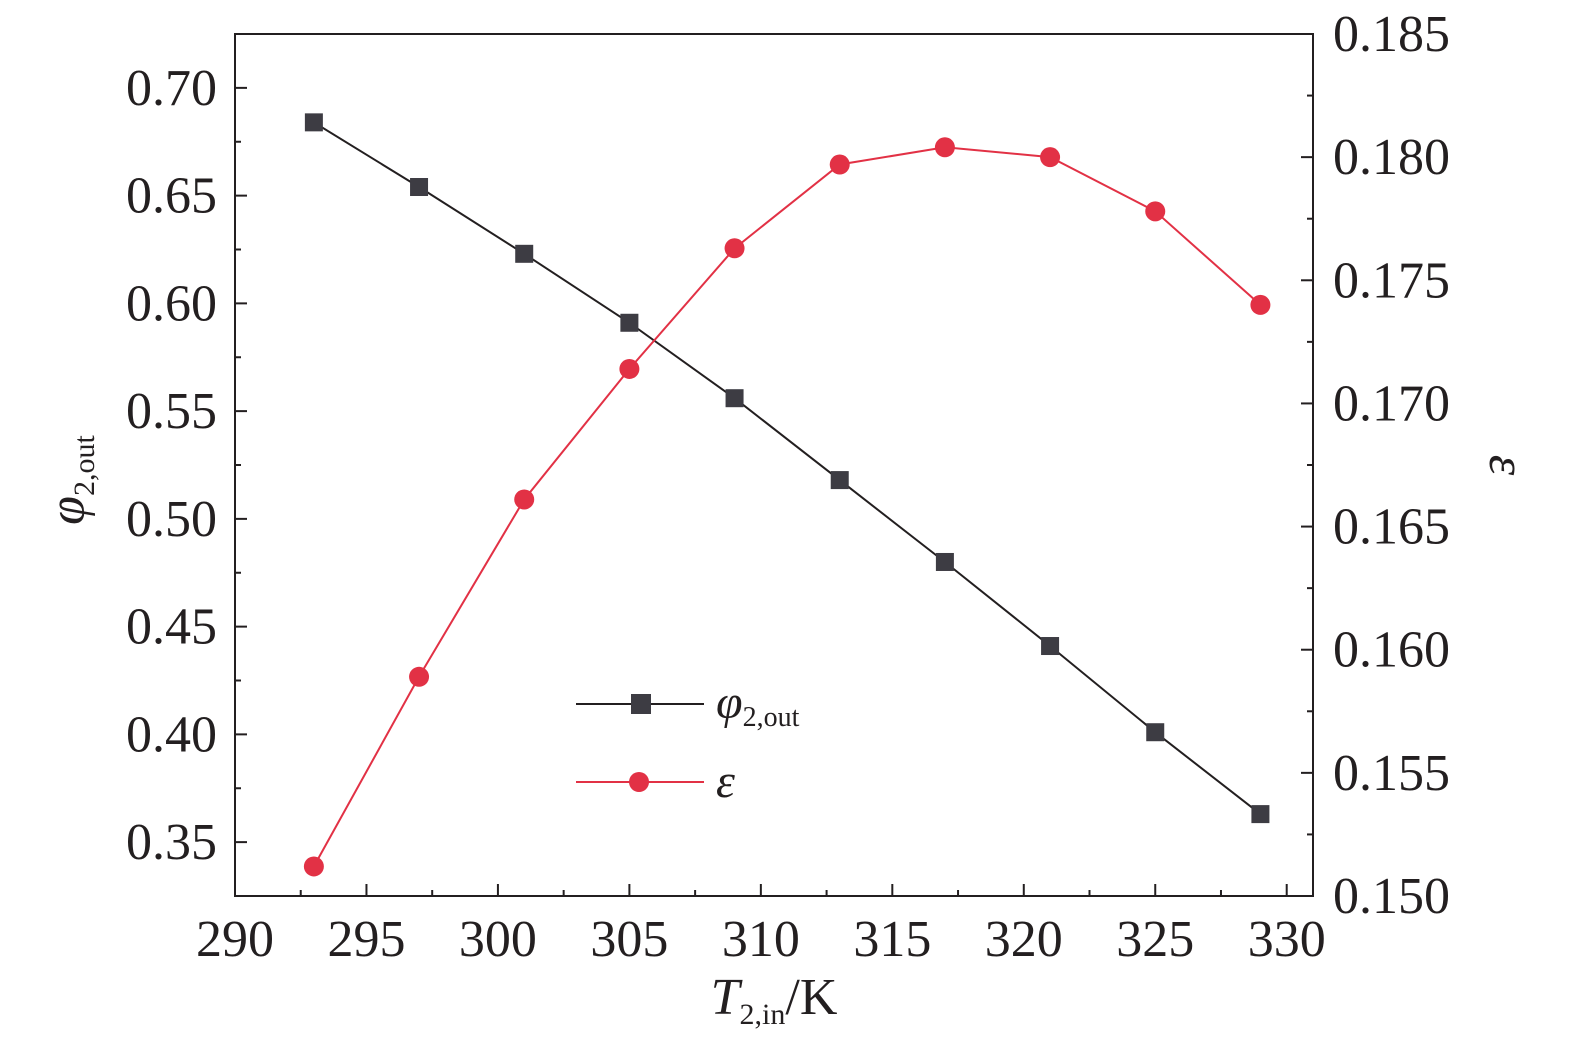 The image size is (1575, 1058). I want to click on y-right-tick-label: 0.150, so click(1391, 896).